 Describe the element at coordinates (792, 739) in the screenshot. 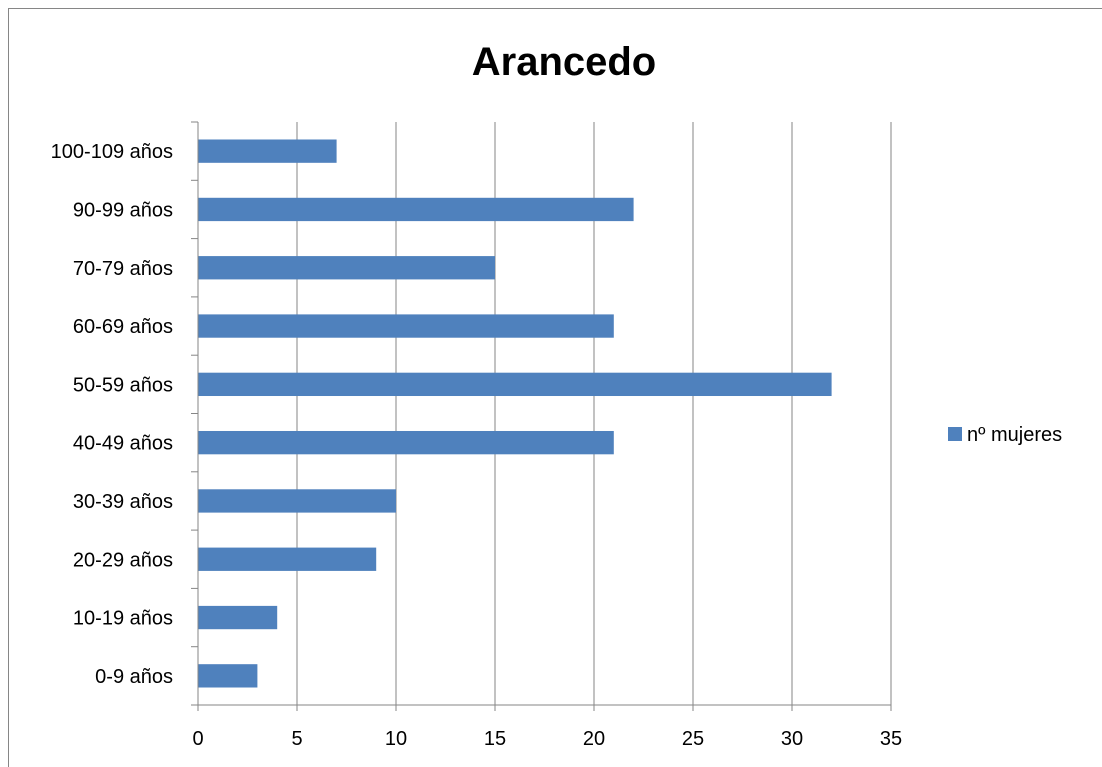

I see `x-tick-label: 30` at that location.